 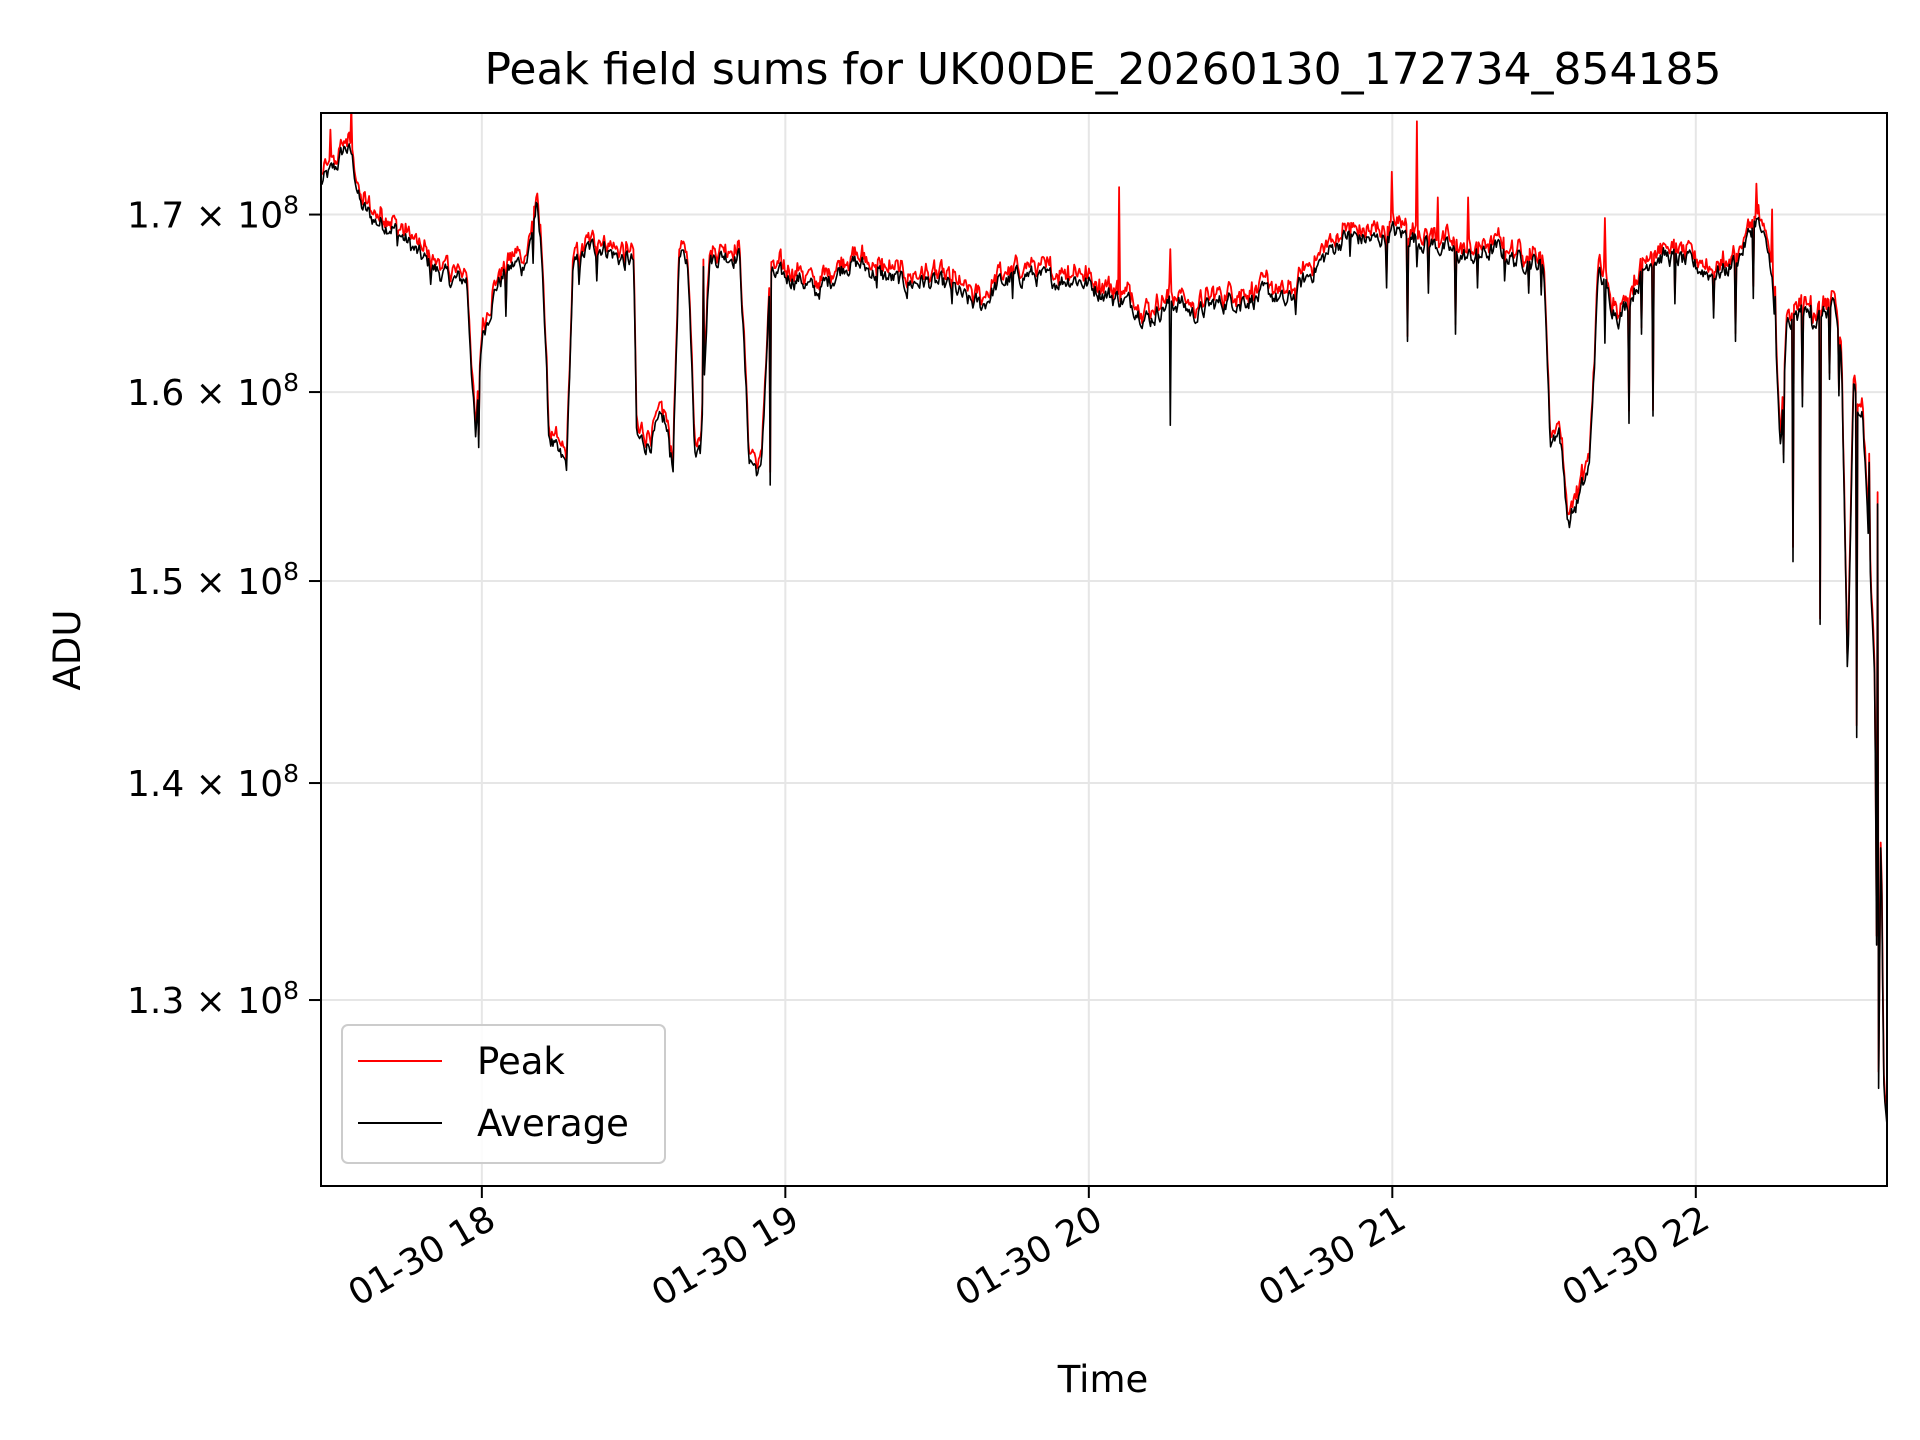 What do you see at coordinates (213, 391) in the screenshot?
I see `y-tick-label: 1.6 × 10⁸` at bounding box center [213, 391].